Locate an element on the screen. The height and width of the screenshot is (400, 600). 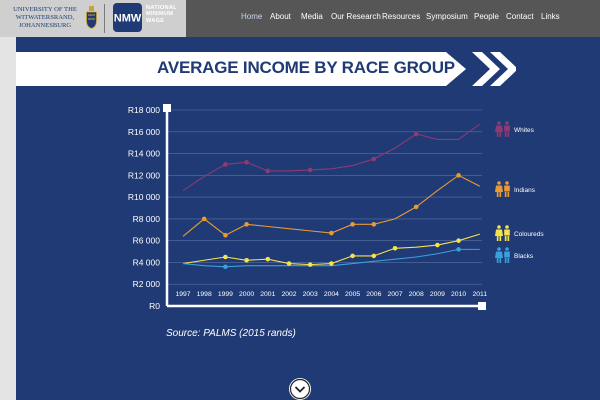
x-tick-label: 1998 is located at coordinates (204, 294).